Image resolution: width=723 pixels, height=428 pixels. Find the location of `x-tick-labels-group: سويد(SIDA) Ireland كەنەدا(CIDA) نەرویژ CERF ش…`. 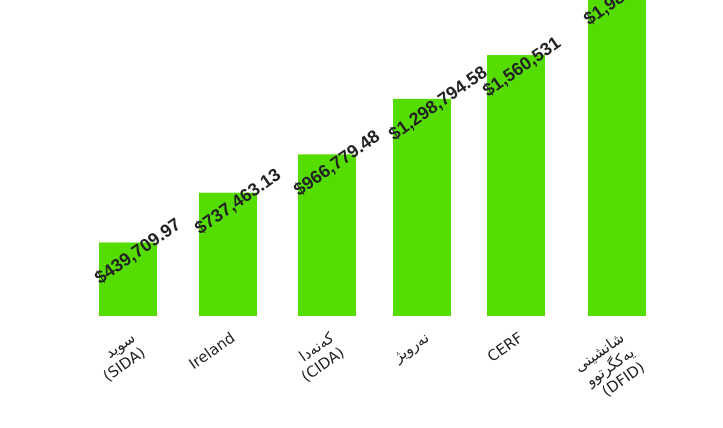

x-tick-labels-group: سويد(SIDA) Ireland كەنەدا(CIDA) نەرویژ CERF ش… is located at coordinates (368, 366).